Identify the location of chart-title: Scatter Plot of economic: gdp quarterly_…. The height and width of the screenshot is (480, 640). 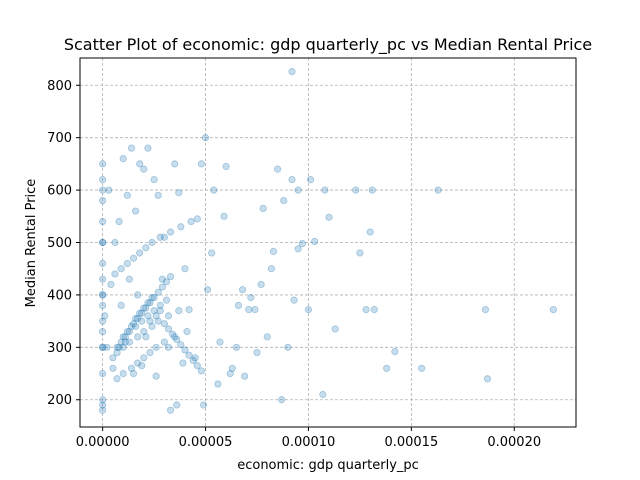
(328, 45).